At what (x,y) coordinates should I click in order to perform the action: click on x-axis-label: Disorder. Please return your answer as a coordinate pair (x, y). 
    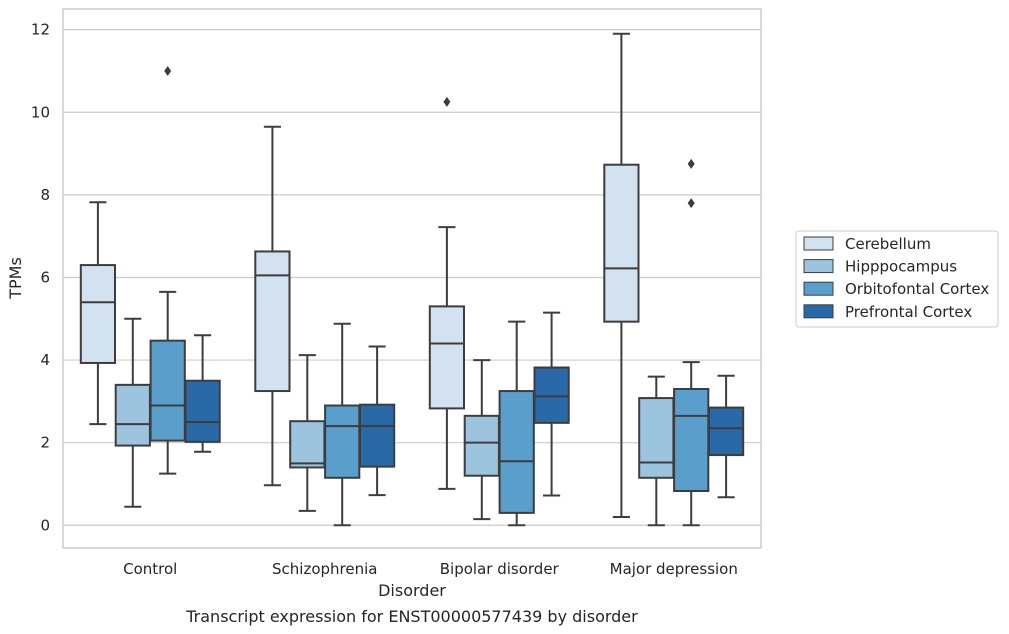
    Looking at the image, I should click on (412, 590).